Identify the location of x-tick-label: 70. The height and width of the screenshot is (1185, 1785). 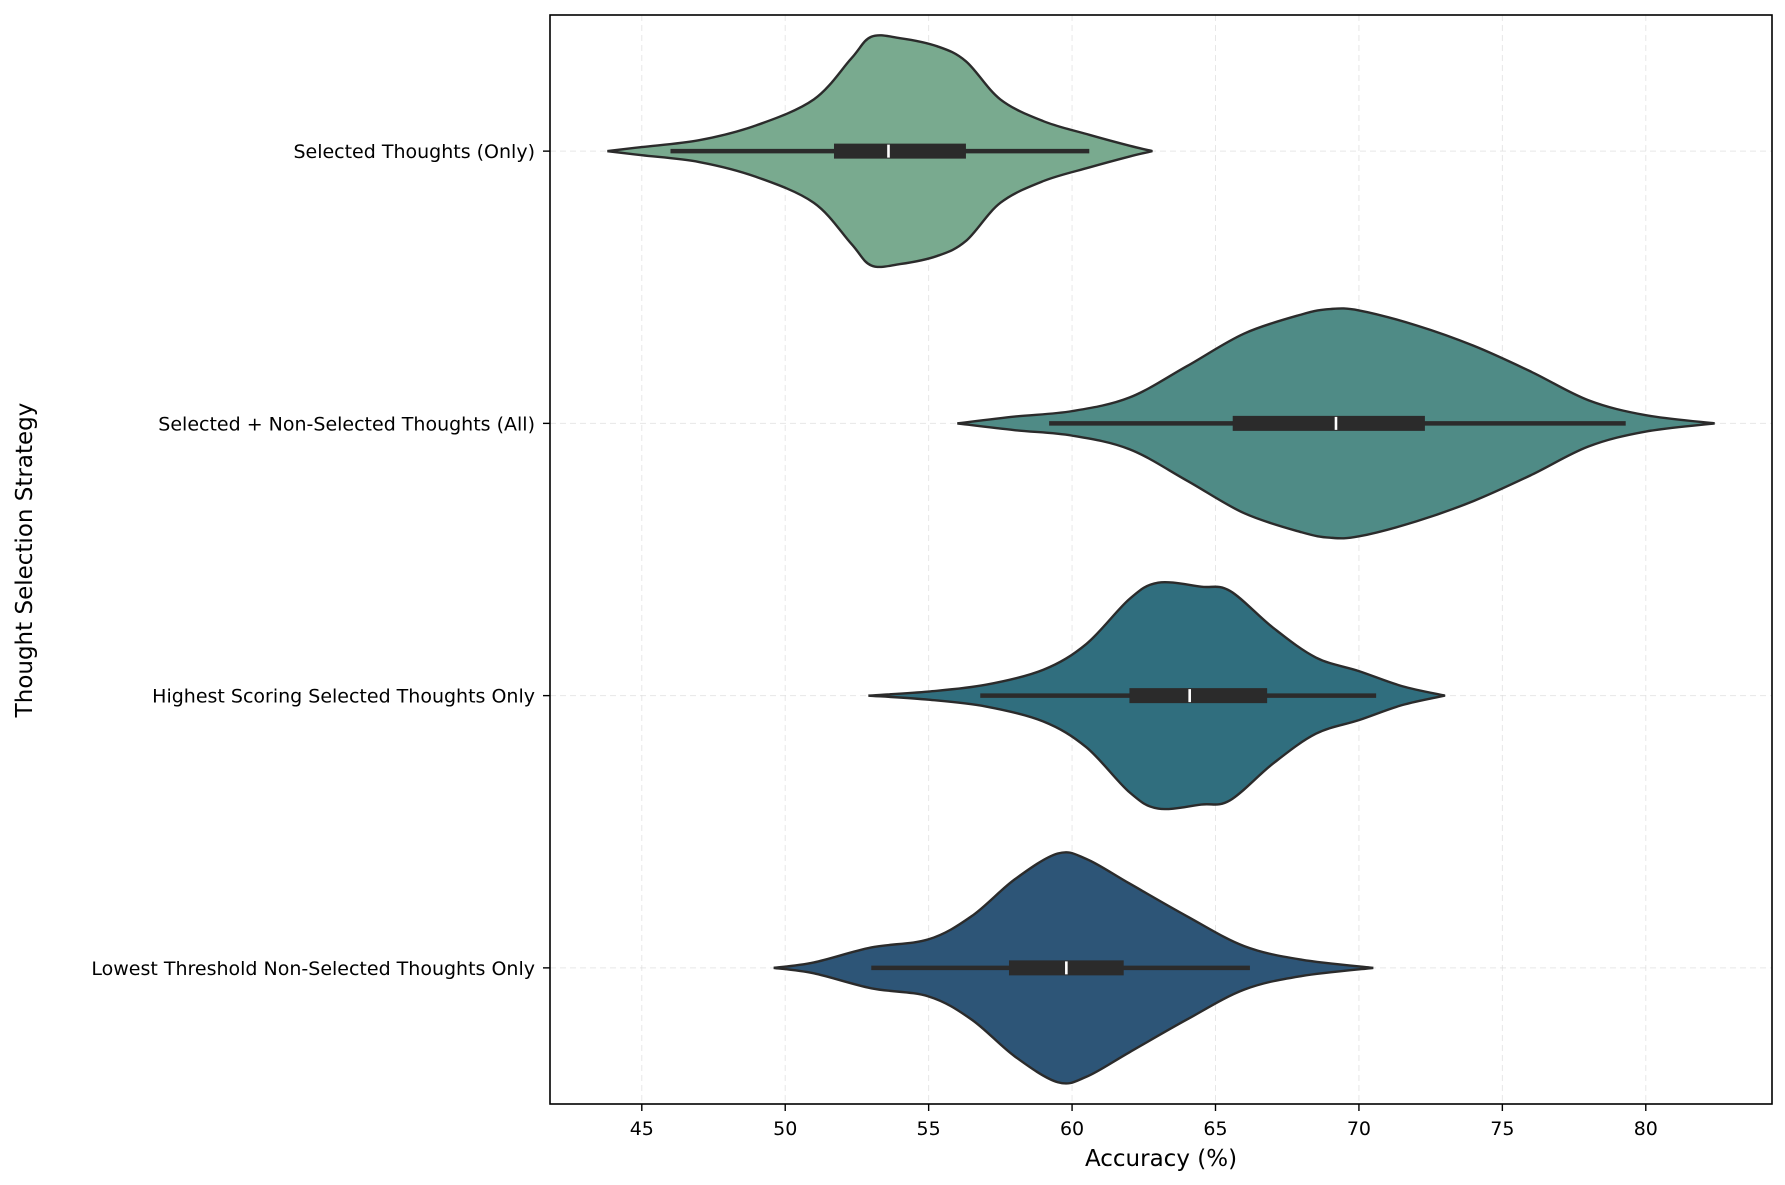
(1359, 1129).